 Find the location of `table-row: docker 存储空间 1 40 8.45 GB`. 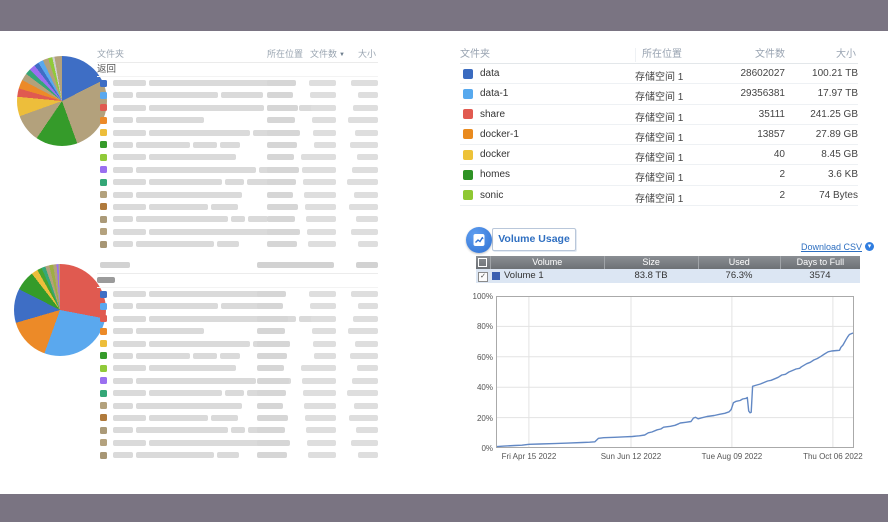

table-row: docker 存储空间 1 40 8.45 GB is located at coordinates (659, 155).